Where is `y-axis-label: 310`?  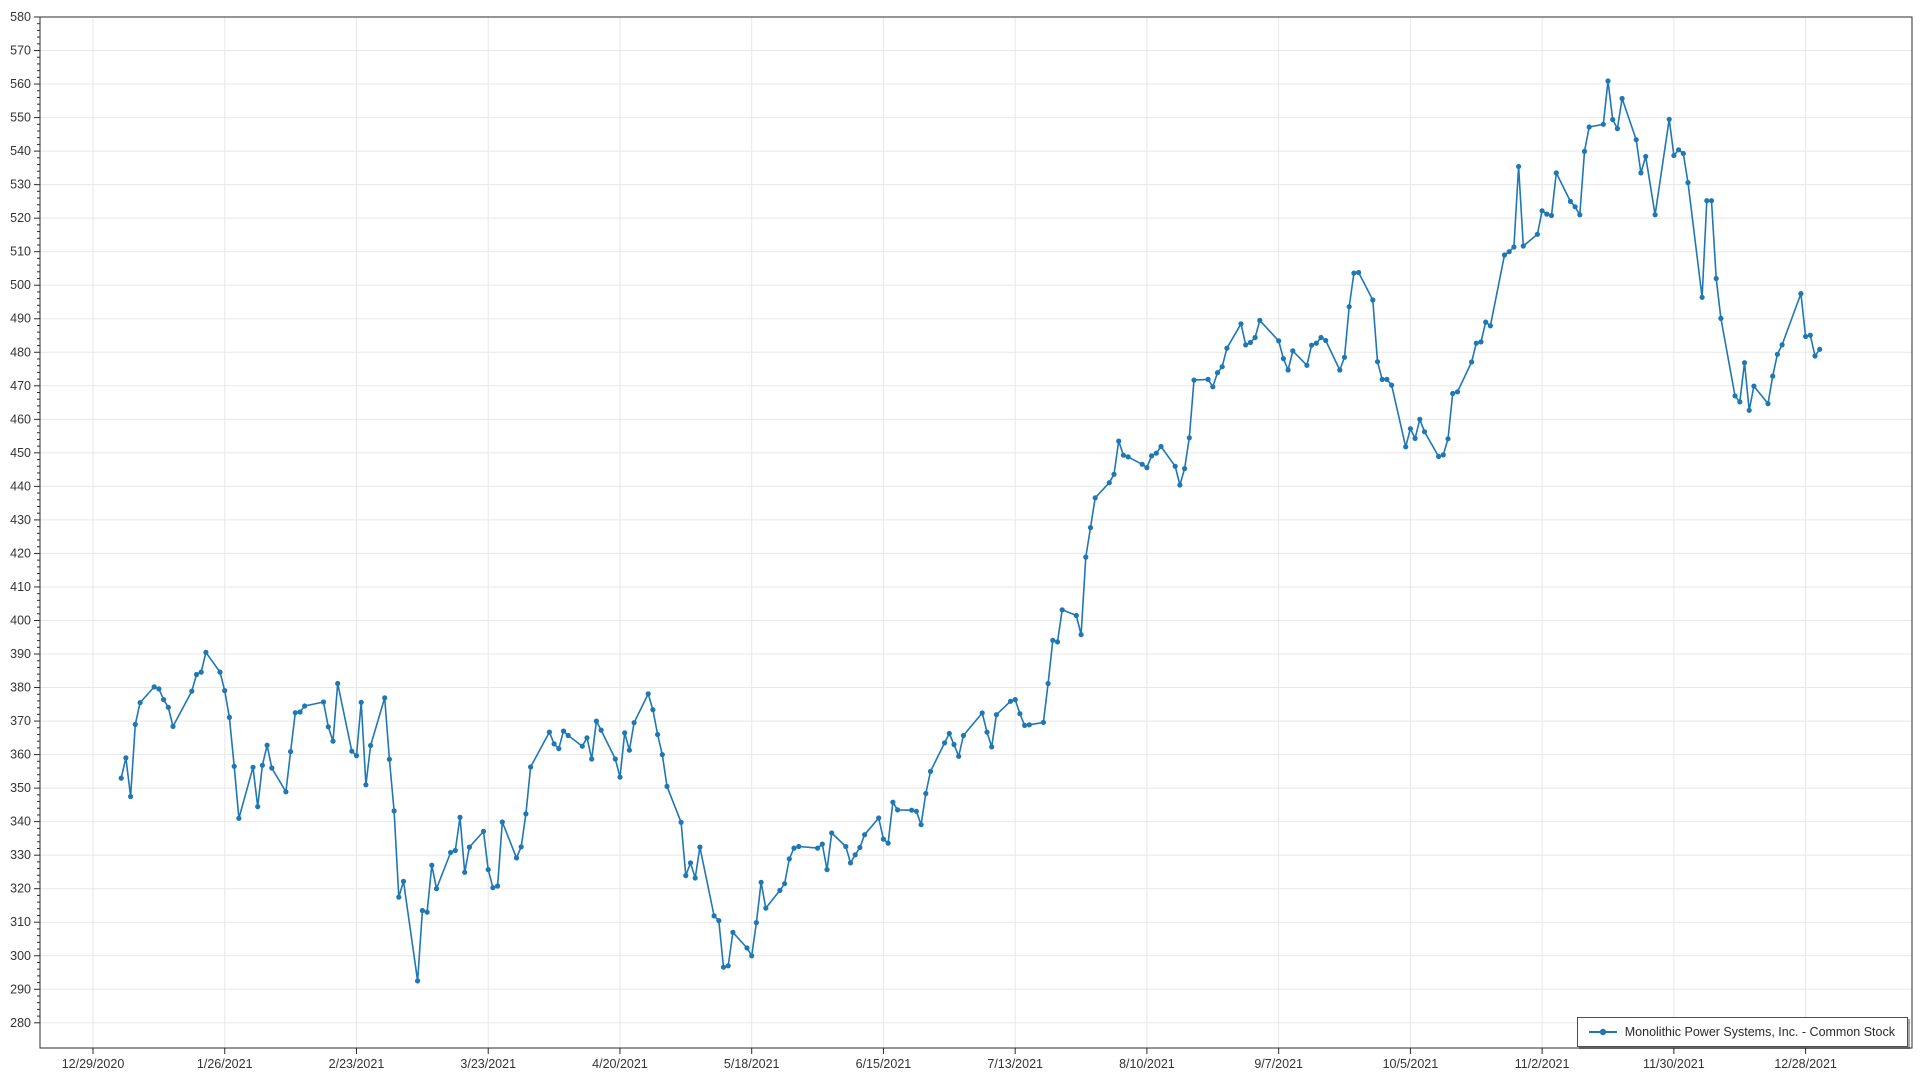
y-axis-label: 310 is located at coordinates (20, 922).